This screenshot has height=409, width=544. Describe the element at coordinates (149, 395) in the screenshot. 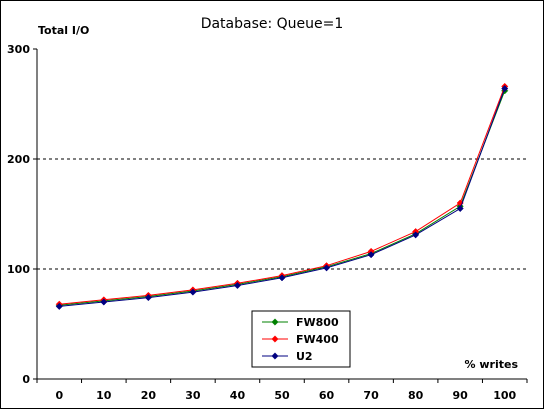

I see `x-tick-label: 20` at that location.